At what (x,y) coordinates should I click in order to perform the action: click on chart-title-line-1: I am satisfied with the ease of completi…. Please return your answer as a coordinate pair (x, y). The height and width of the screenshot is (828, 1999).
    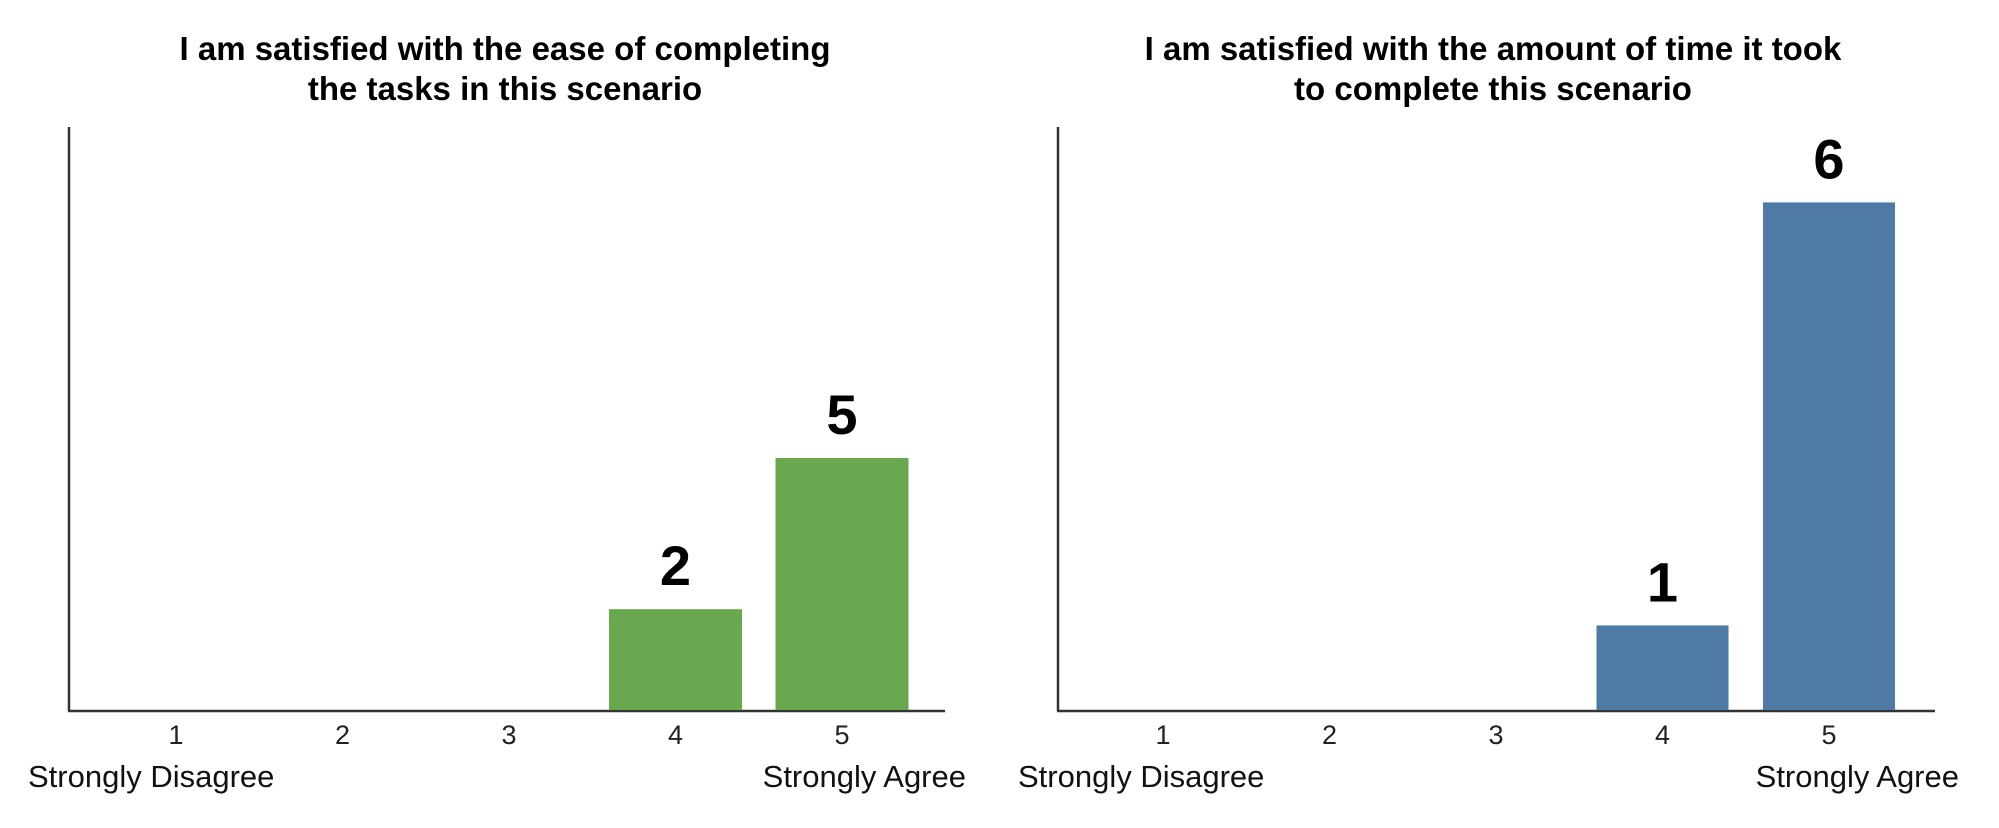
    Looking at the image, I should click on (505, 48).